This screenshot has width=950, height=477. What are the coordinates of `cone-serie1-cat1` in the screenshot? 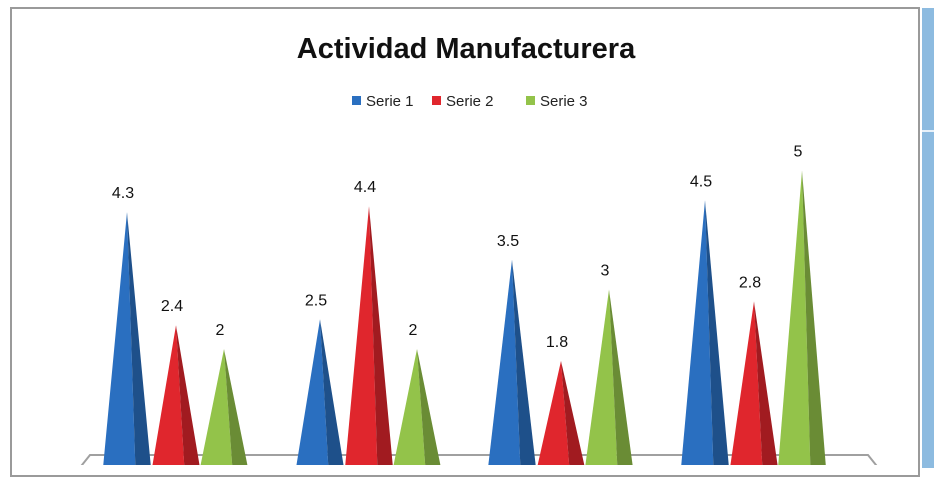 It's located at (127, 338).